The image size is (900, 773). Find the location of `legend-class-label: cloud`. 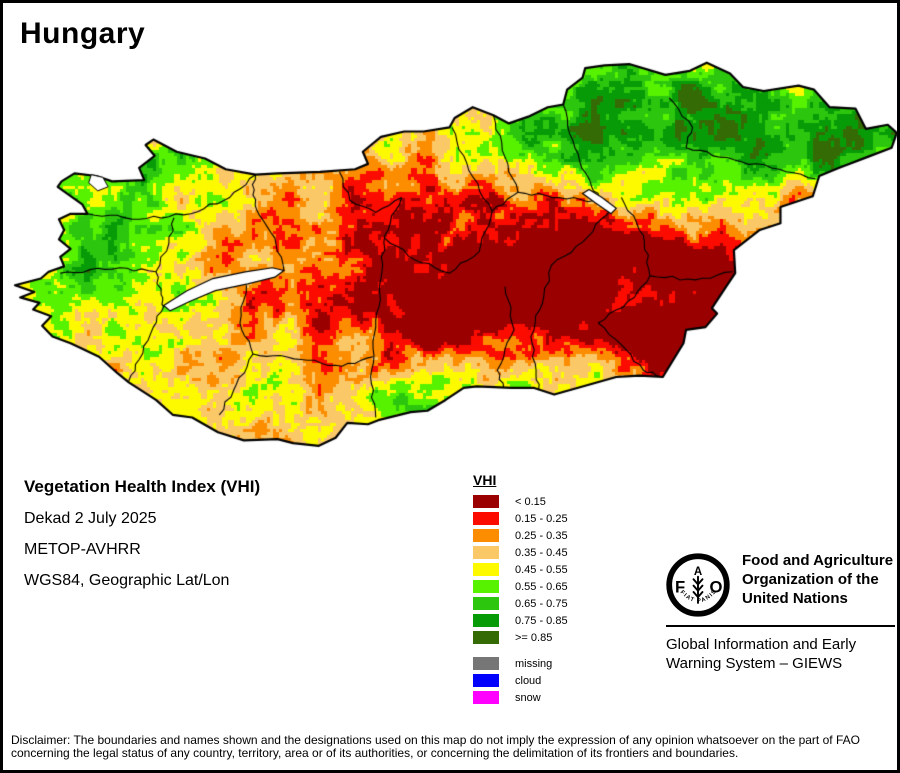

legend-class-label: cloud is located at coordinates (528, 680).